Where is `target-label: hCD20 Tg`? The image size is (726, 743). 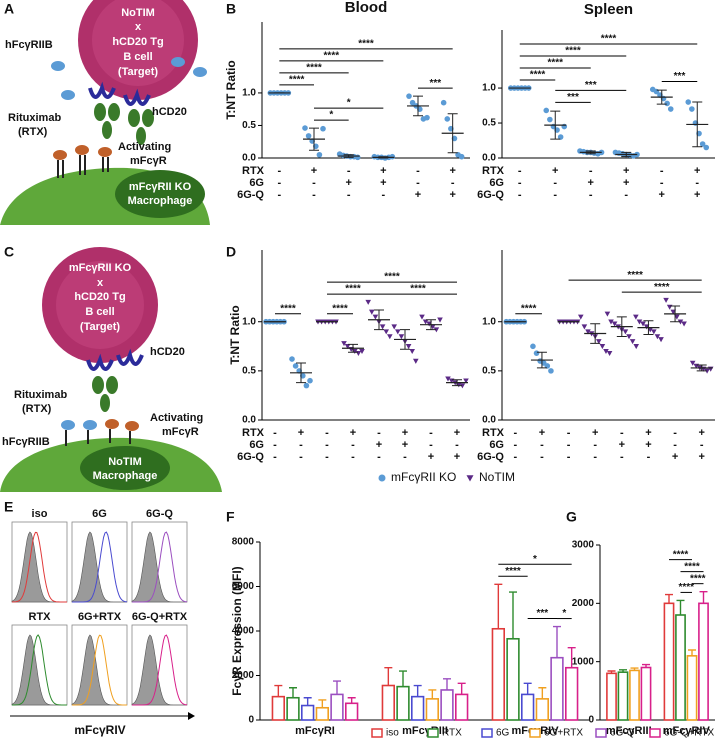 target-label: hCD20 Tg is located at coordinates (99, 297).